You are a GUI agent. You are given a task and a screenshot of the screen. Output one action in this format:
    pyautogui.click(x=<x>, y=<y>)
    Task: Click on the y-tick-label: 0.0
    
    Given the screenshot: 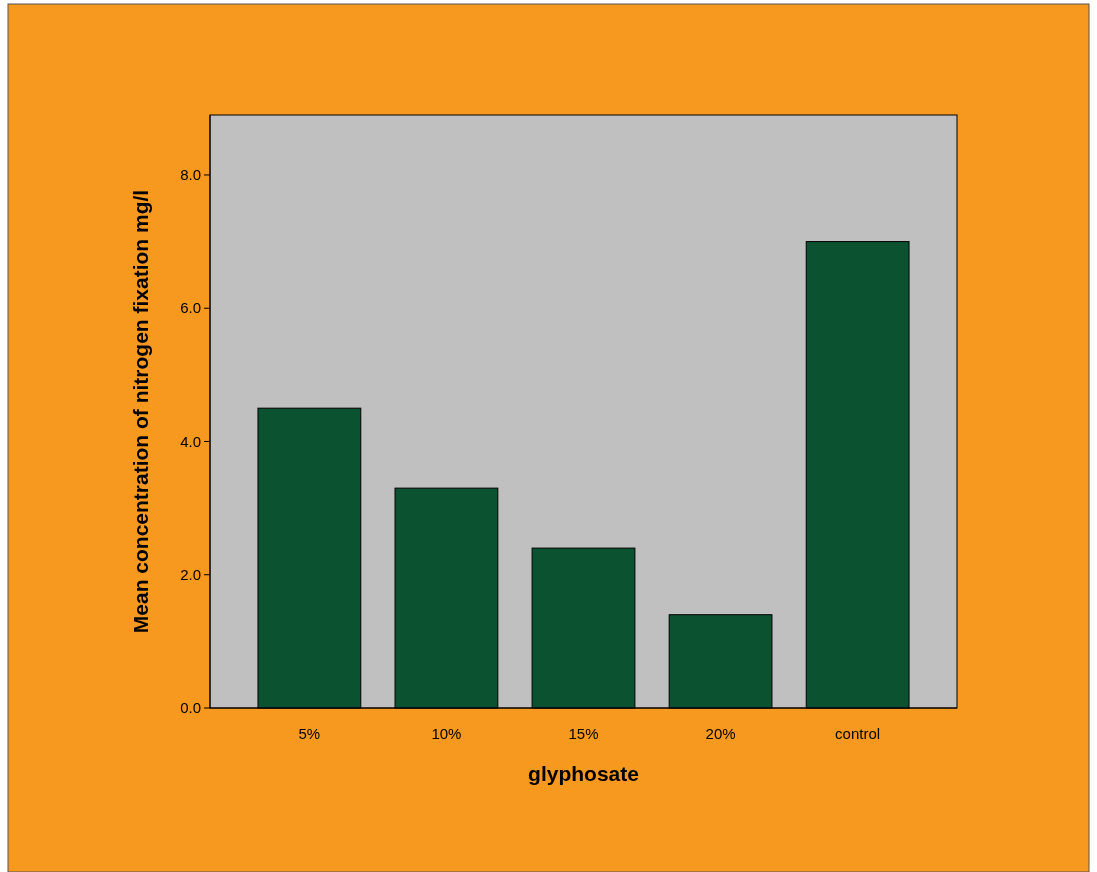 What is the action you would take?
    pyautogui.click(x=190, y=708)
    